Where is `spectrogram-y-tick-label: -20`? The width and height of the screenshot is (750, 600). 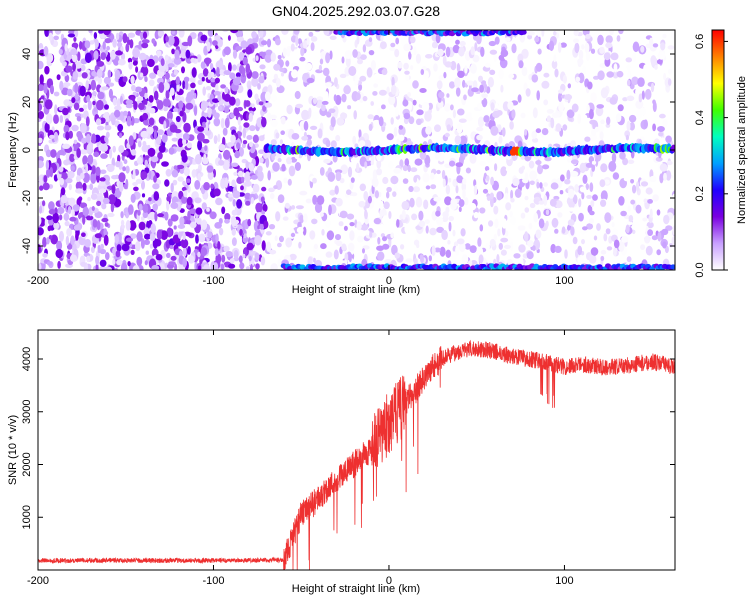
spectrogram-y-tick-label: -20 is located at coordinates (27, 198).